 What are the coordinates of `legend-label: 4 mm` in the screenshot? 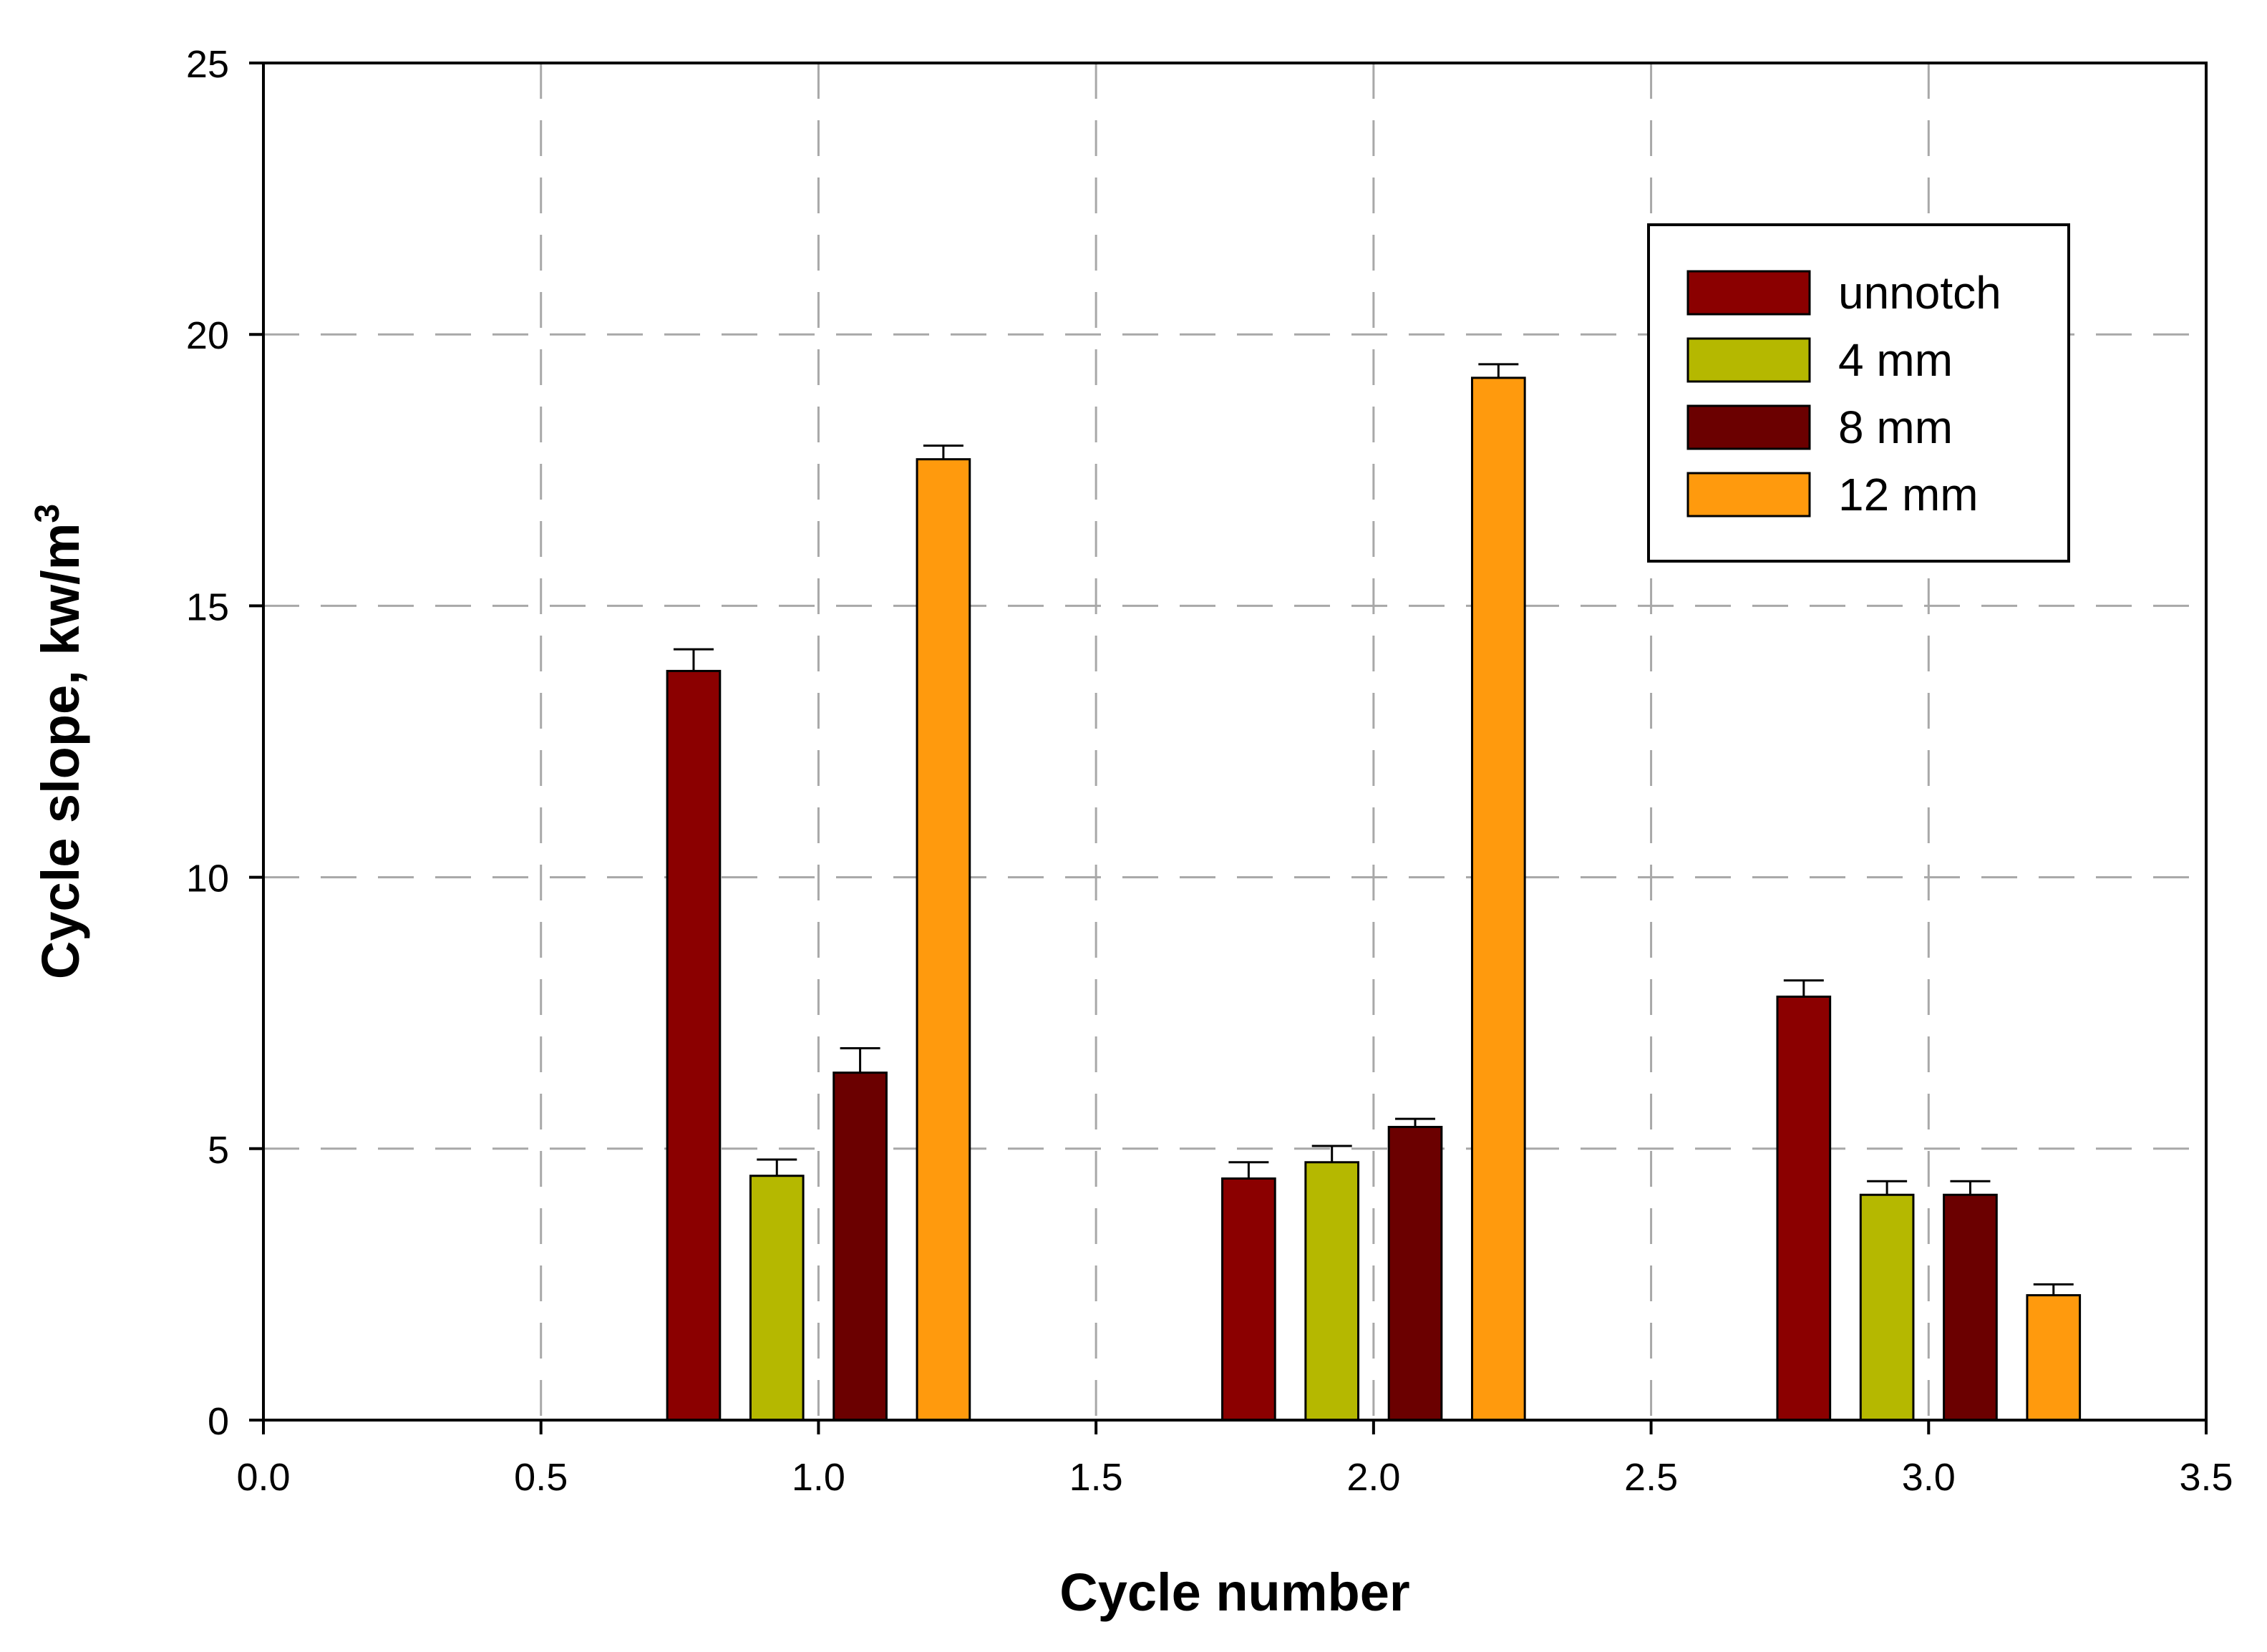 It's located at (1896, 360).